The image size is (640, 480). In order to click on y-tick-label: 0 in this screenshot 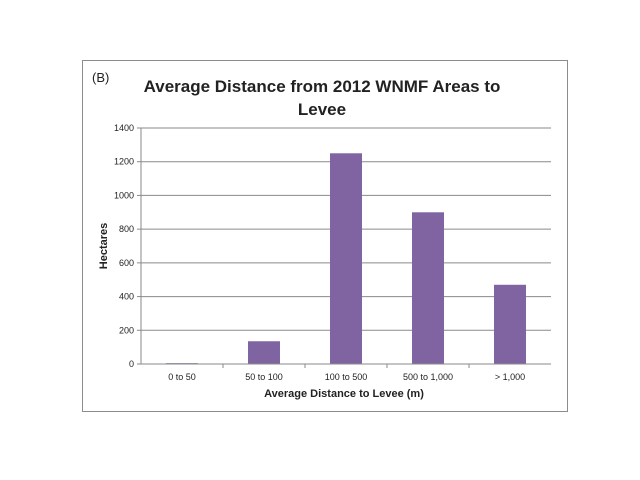, I will do `click(131, 364)`.